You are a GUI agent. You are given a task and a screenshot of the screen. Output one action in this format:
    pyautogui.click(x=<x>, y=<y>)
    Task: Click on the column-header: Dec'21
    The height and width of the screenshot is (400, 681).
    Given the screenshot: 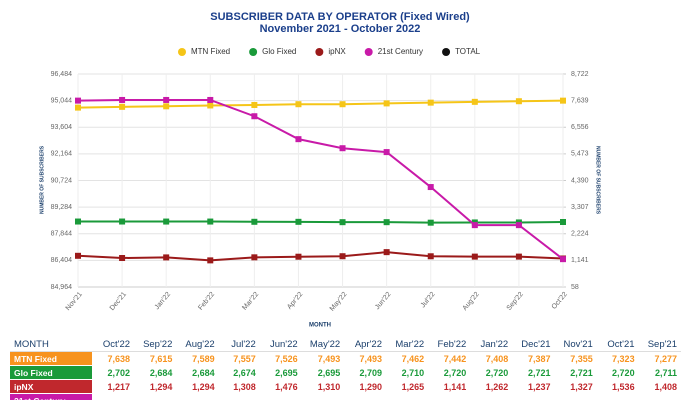 What is the action you would take?
    pyautogui.click(x=533, y=344)
    